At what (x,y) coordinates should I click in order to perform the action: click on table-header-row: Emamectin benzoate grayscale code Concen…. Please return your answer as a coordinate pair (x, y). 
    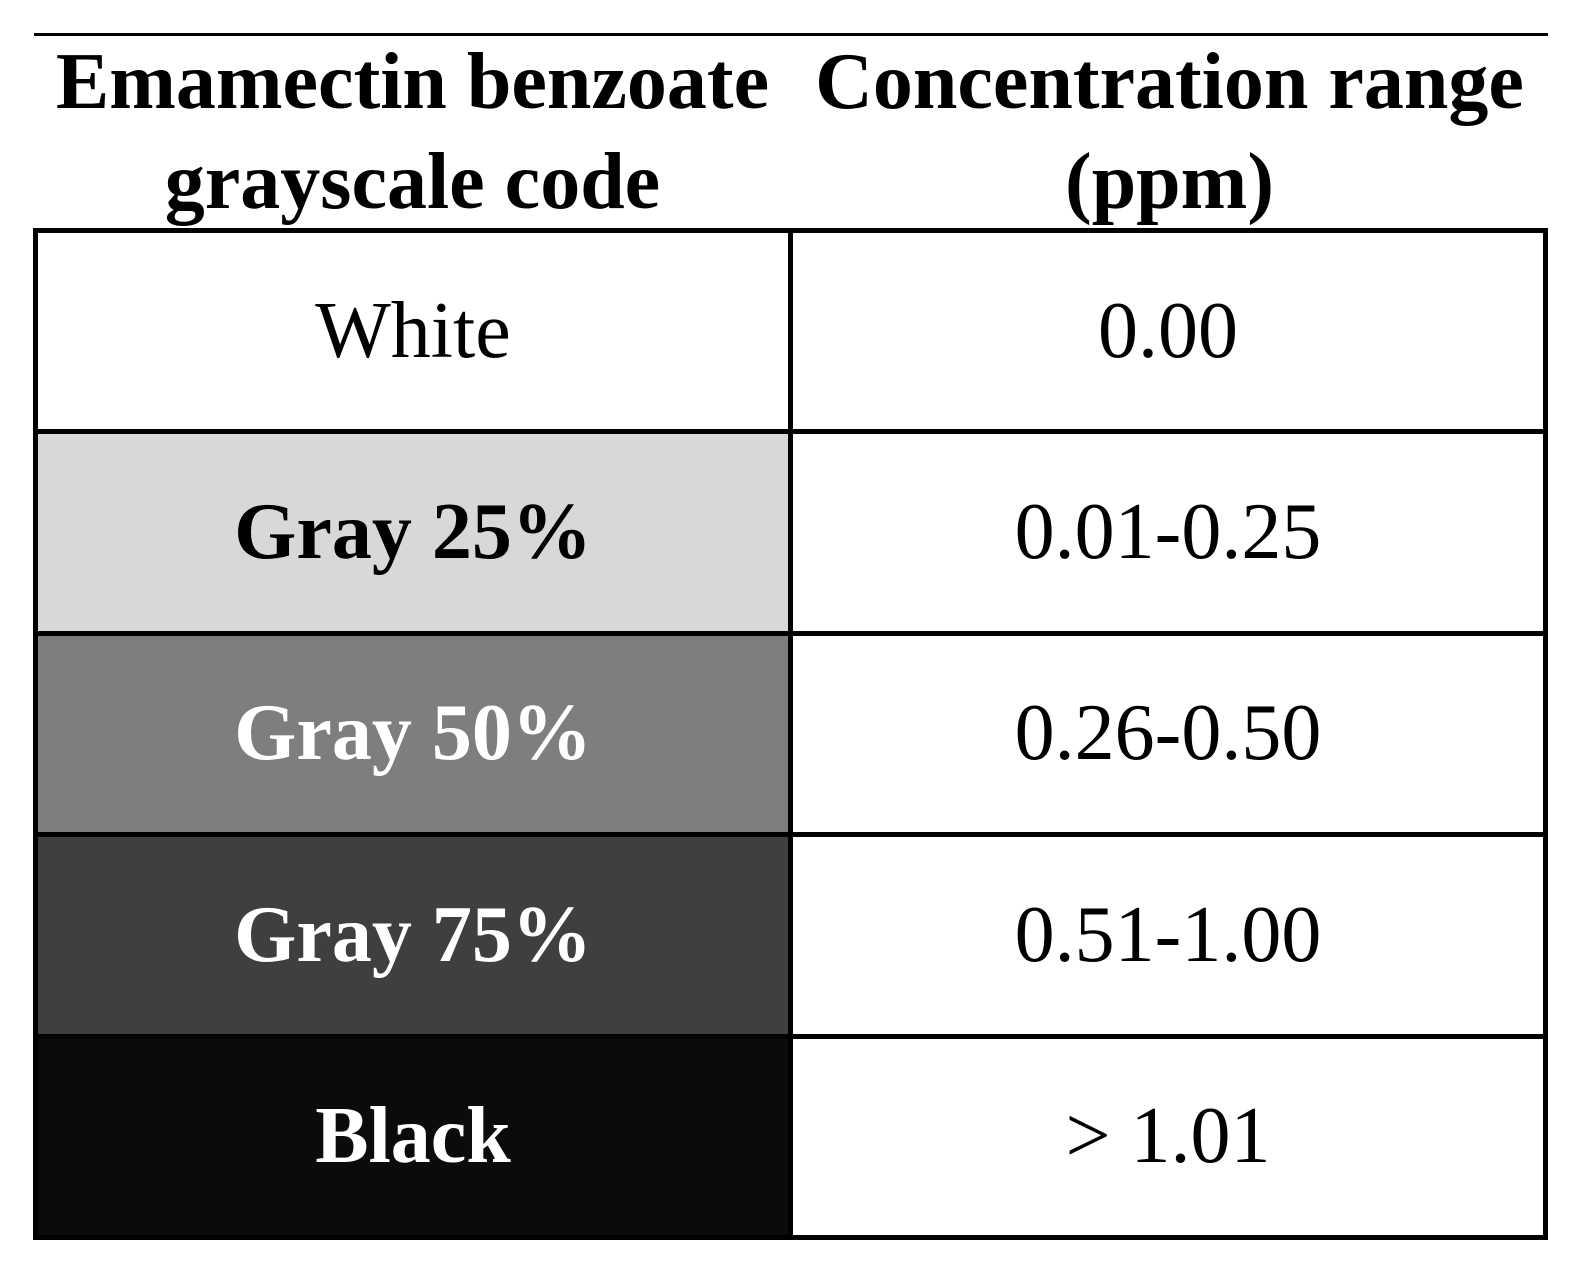
    Looking at the image, I should click on (791, 132).